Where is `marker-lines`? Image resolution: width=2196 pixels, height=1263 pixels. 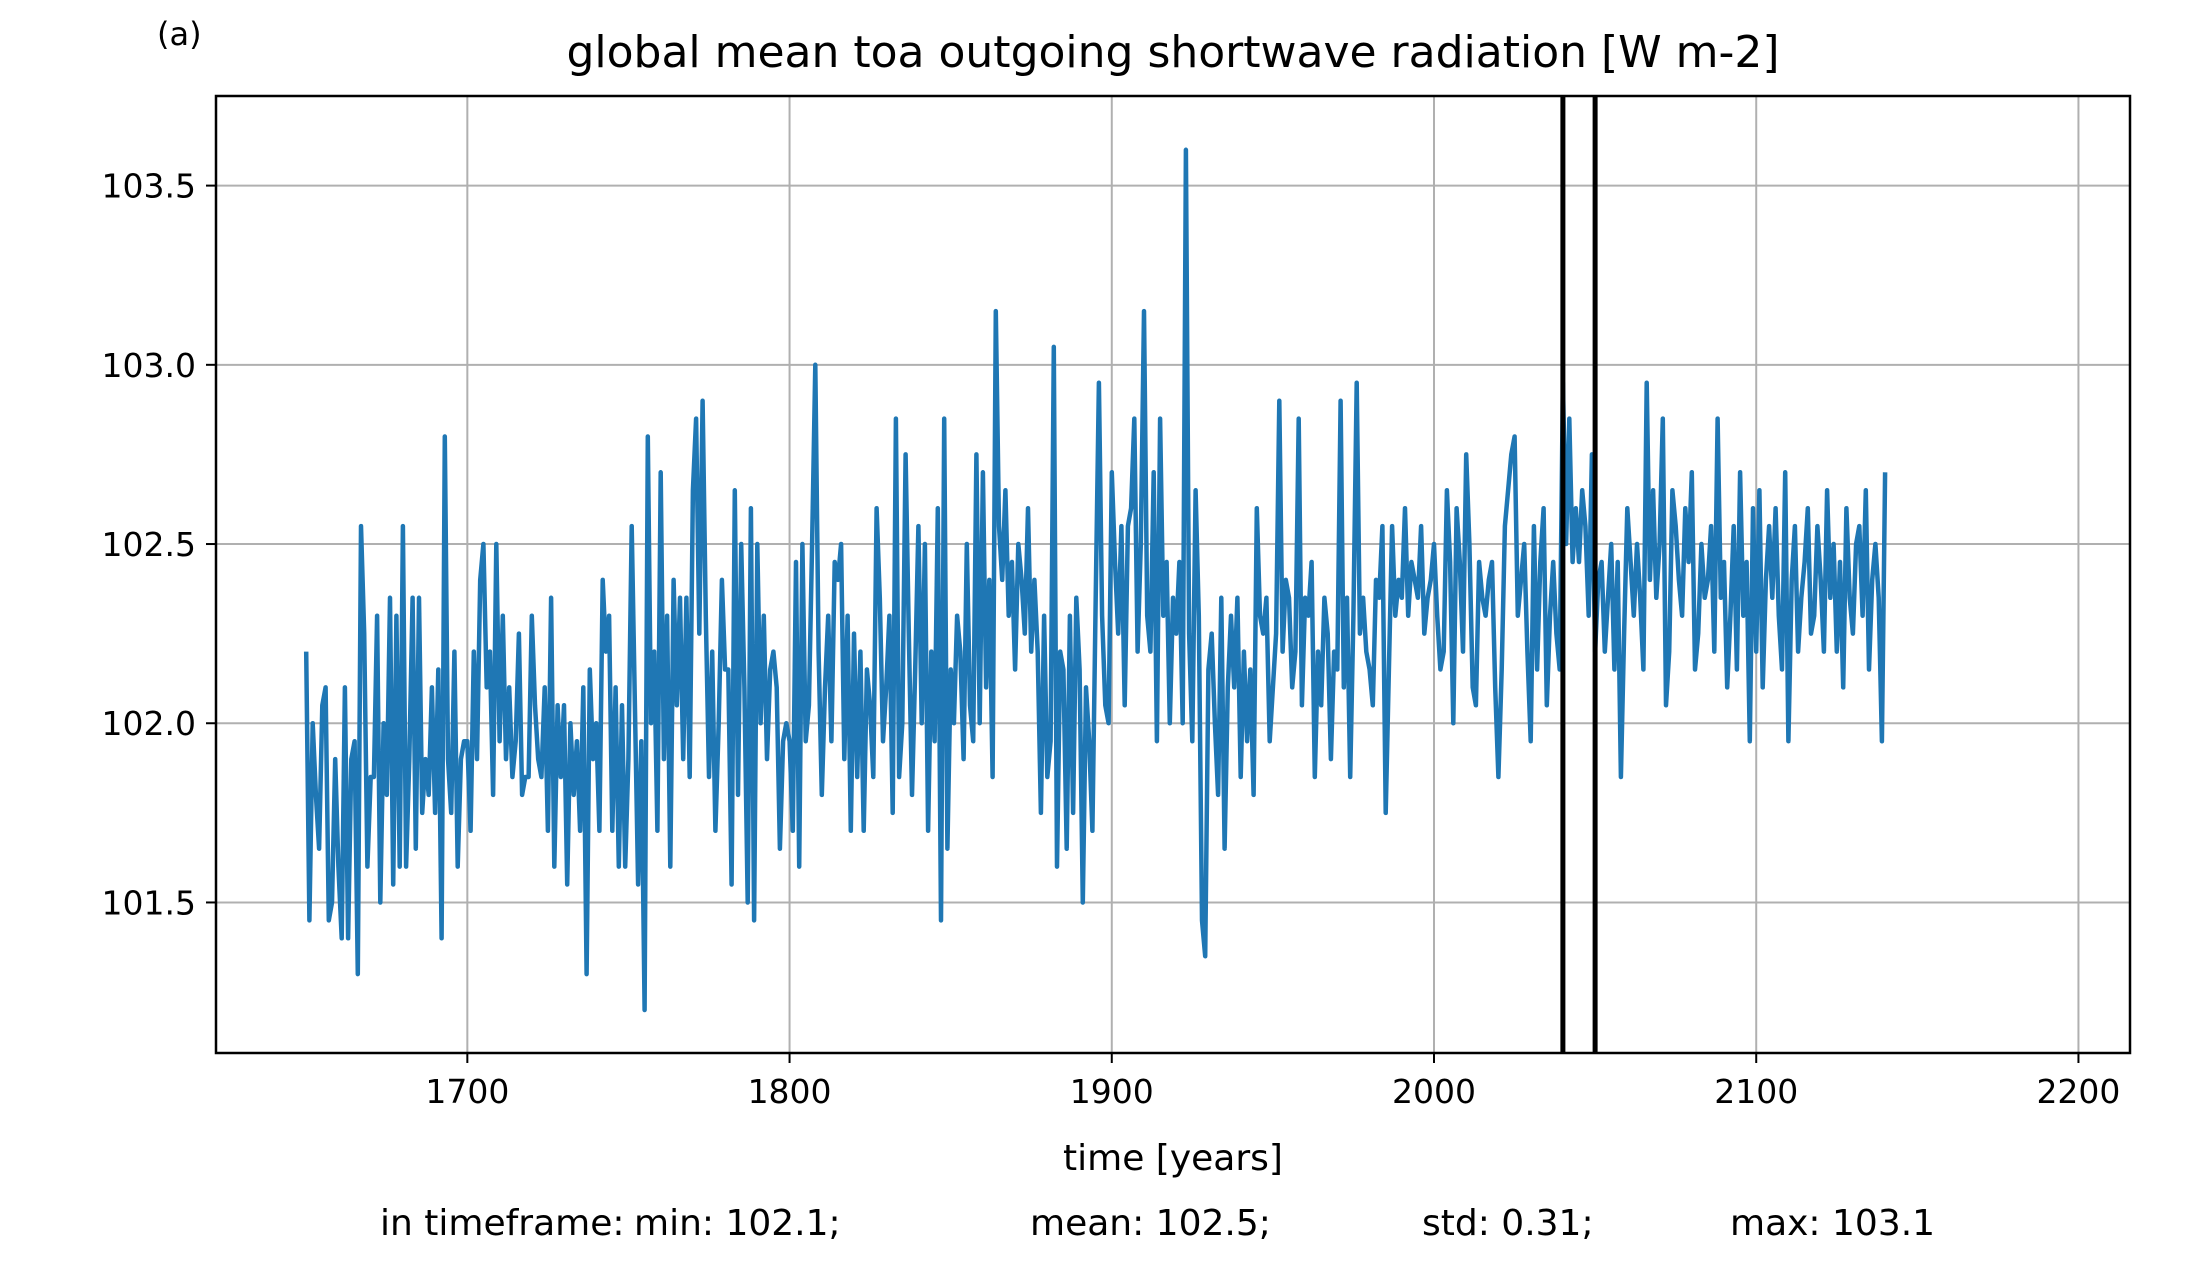 marker-lines is located at coordinates (1579, 574).